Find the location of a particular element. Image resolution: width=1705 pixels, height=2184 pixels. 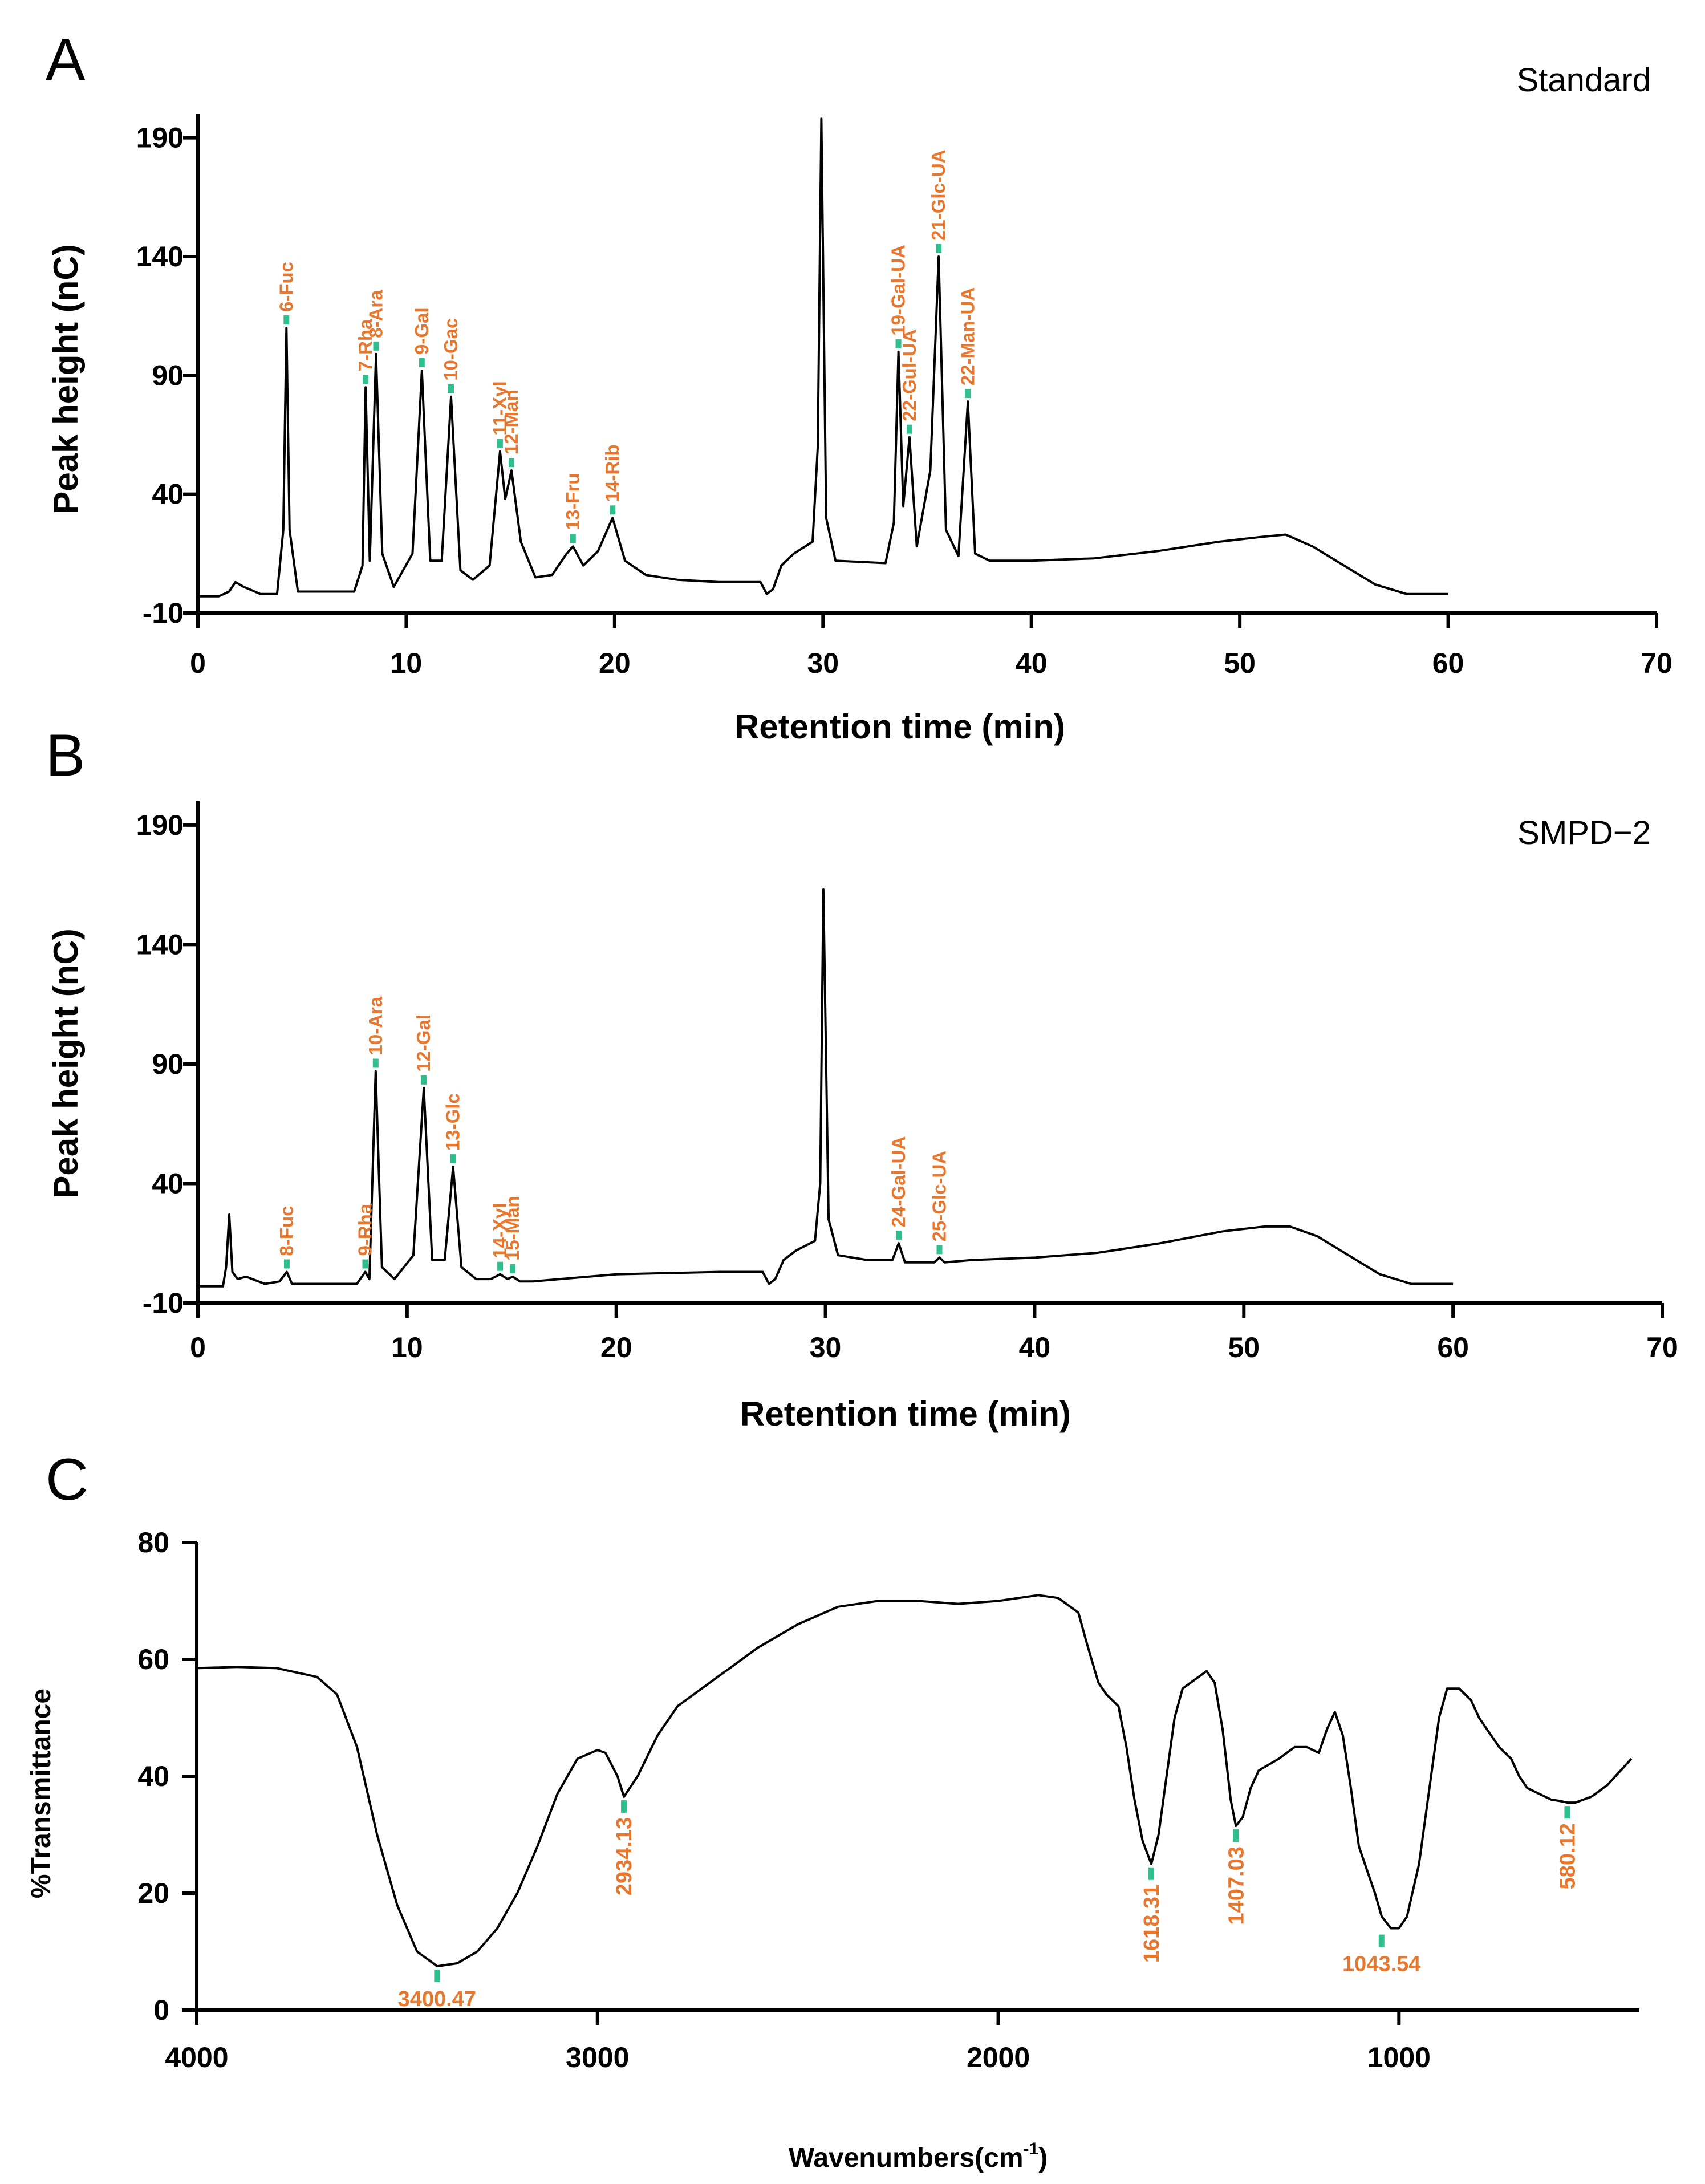

b-x-tick-label: 50 is located at coordinates (1244, 1347).